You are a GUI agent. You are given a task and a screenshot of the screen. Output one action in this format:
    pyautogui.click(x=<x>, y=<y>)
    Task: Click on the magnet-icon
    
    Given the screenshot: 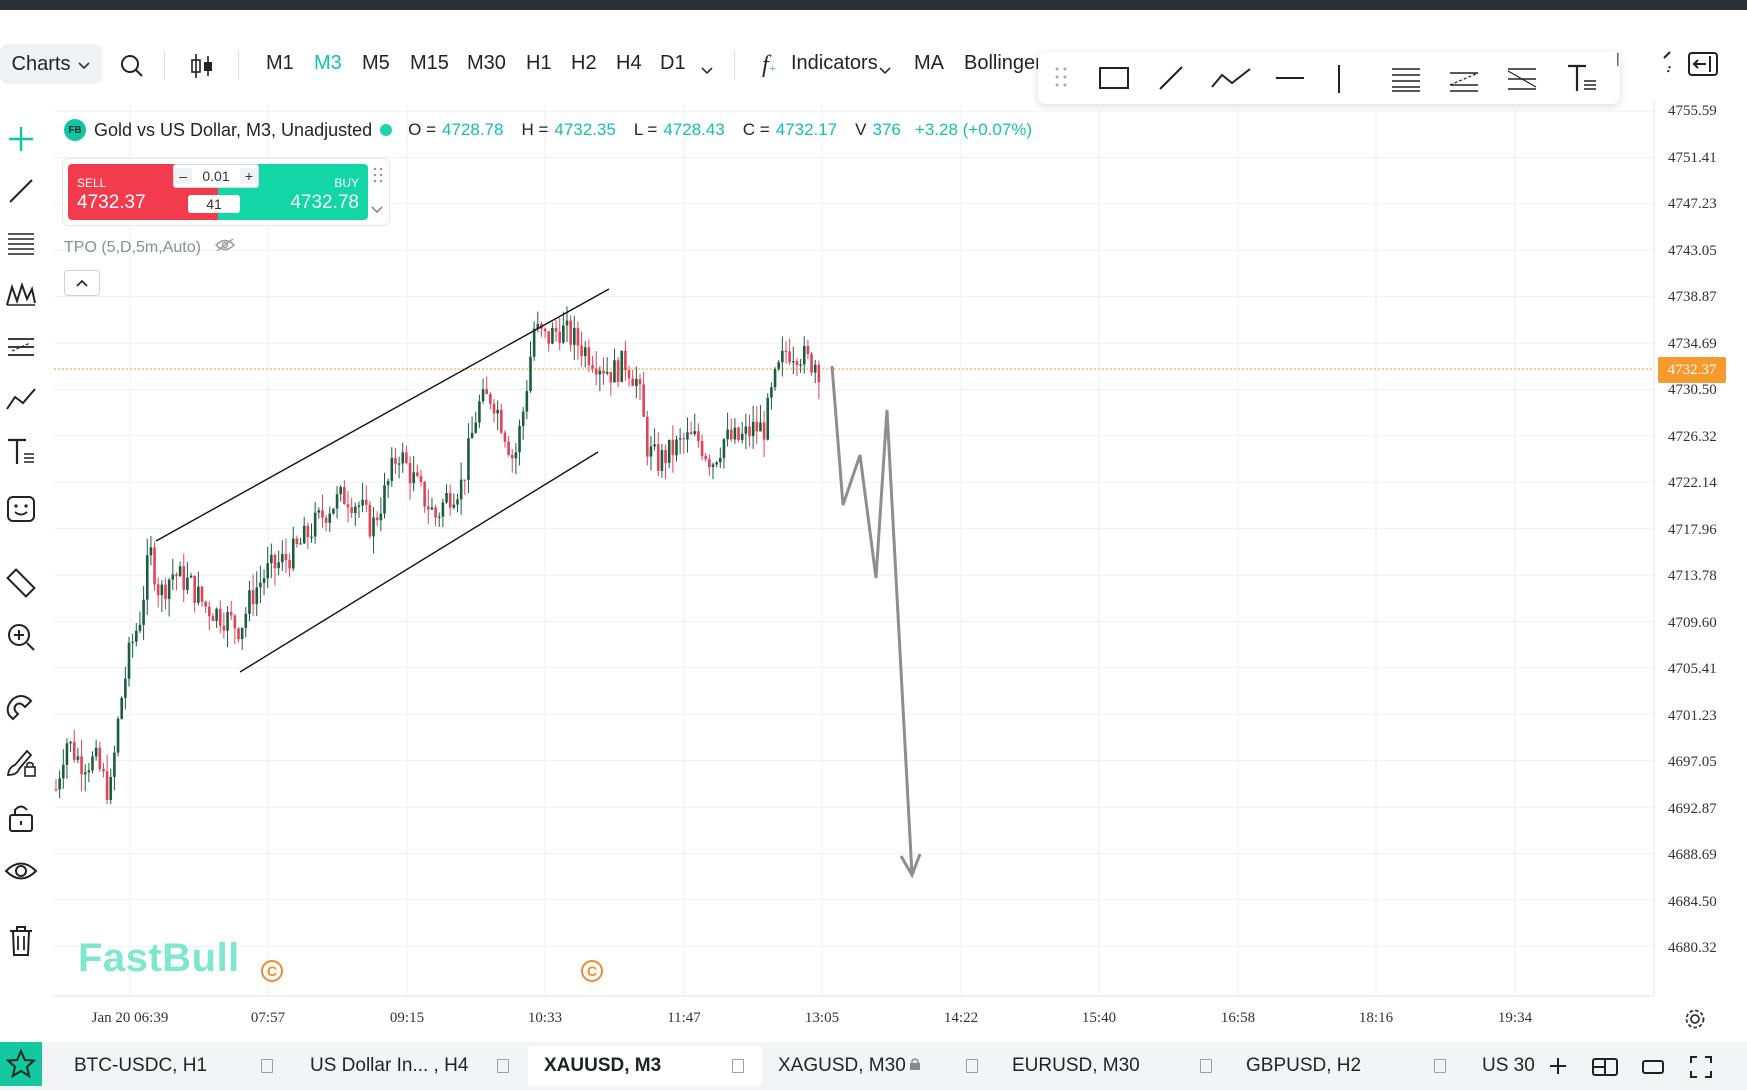 What is the action you would take?
    pyautogui.click(x=21, y=709)
    